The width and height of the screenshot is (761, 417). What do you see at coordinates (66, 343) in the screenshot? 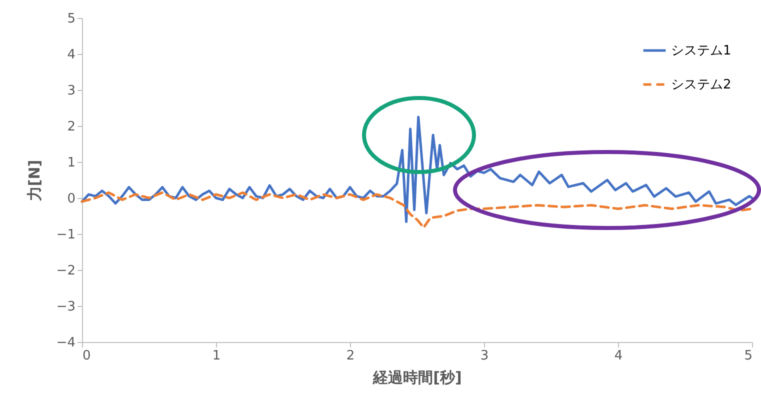
I see `y-tick-label: −4` at bounding box center [66, 343].